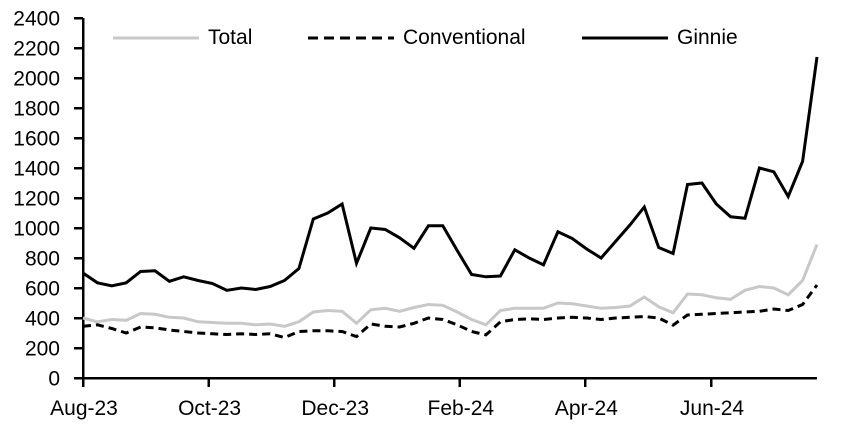 The height and width of the screenshot is (429, 852). What do you see at coordinates (335, 408) in the screenshot?
I see `x-tick-label-Dec-23: Dec-23` at bounding box center [335, 408].